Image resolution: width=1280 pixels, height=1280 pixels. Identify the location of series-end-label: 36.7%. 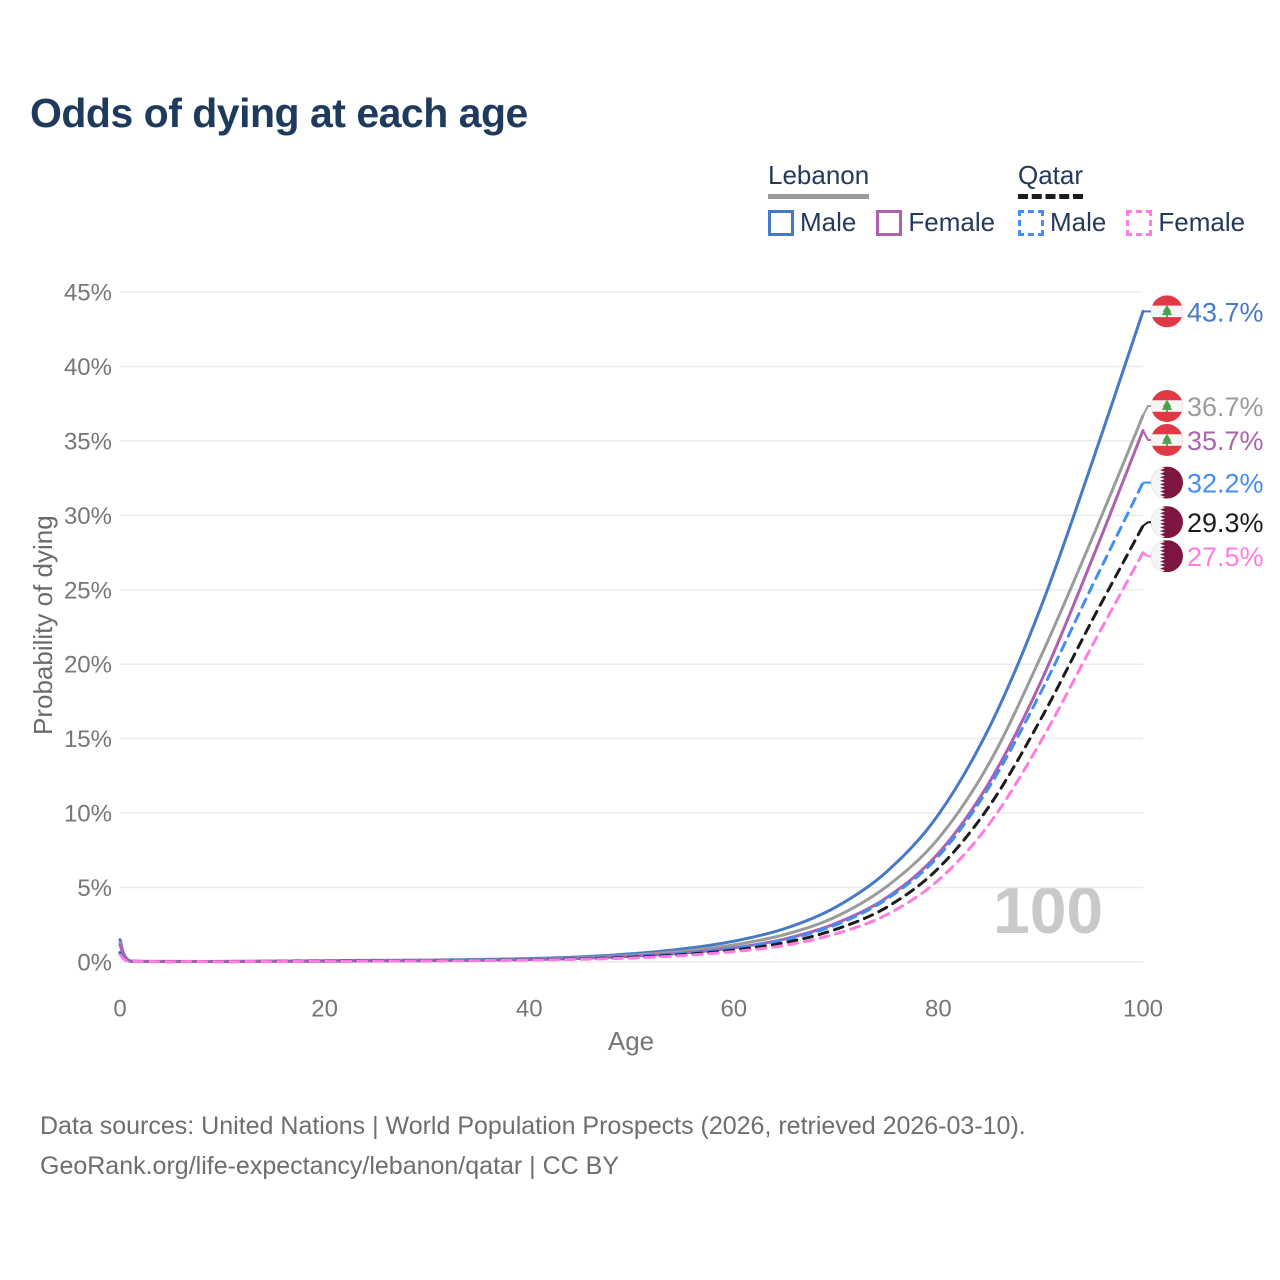
(1225, 407).